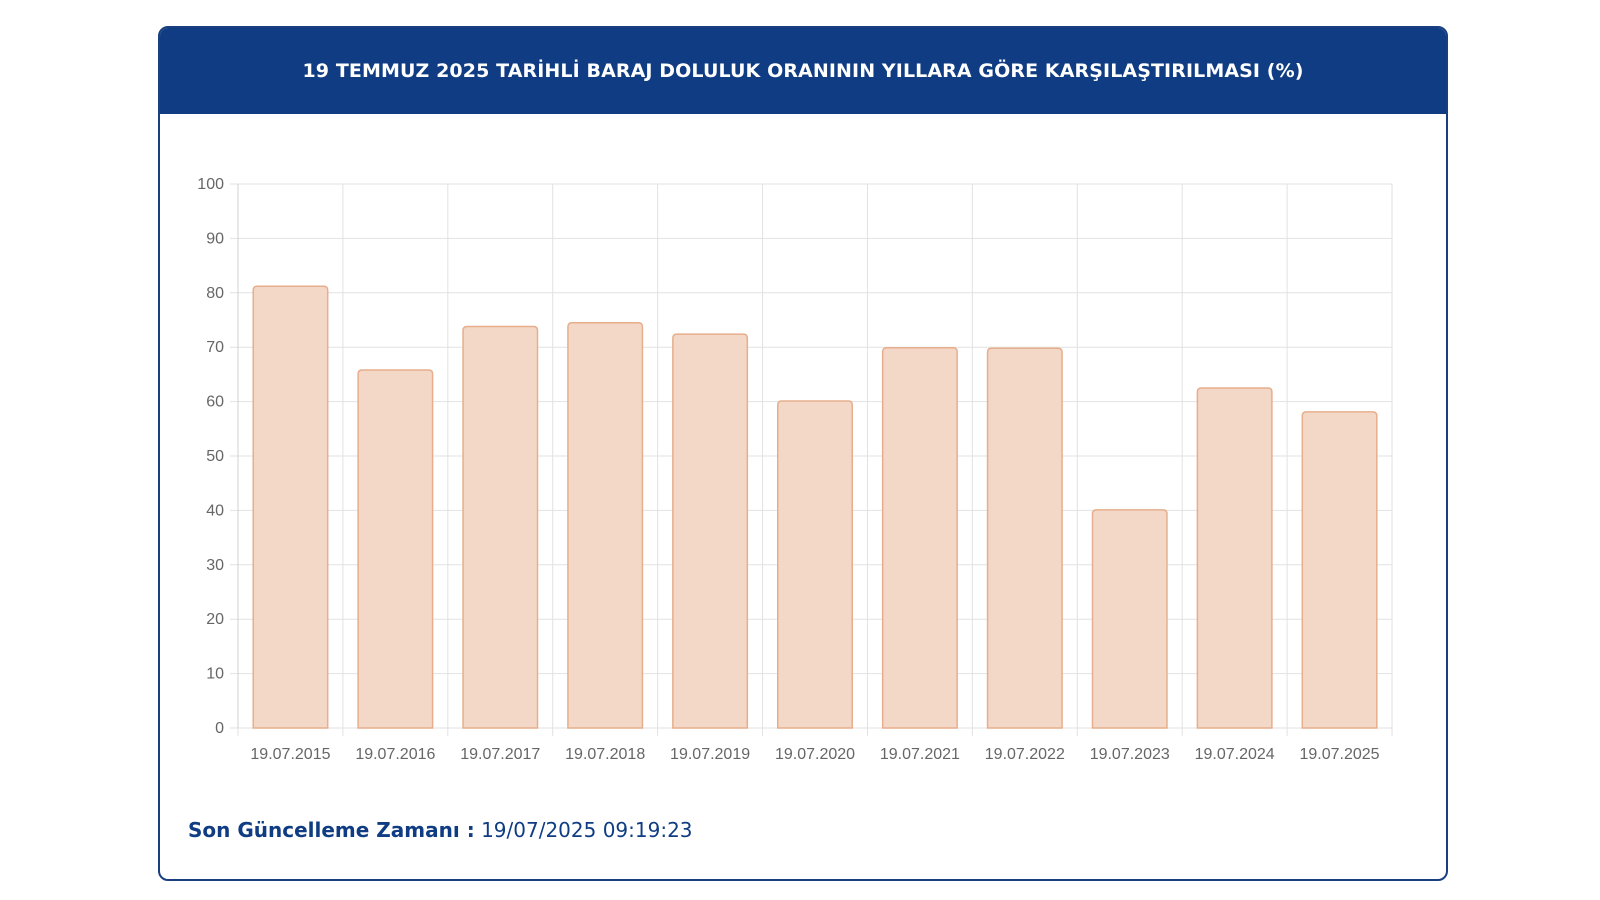 This screenshot has height=900, width=1600. What do you see at coordinates (605, 525) in the screenshot?
I see `bar-19.07.2018` at bounding box center [605, 525].